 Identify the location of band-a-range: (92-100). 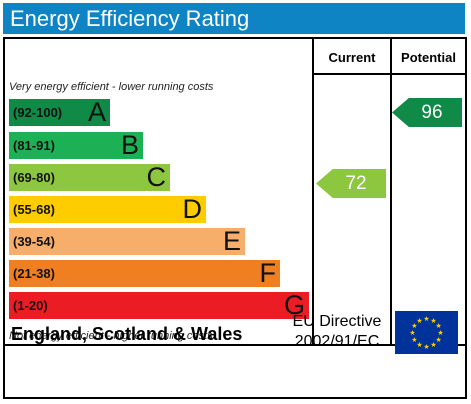
(38, 112).